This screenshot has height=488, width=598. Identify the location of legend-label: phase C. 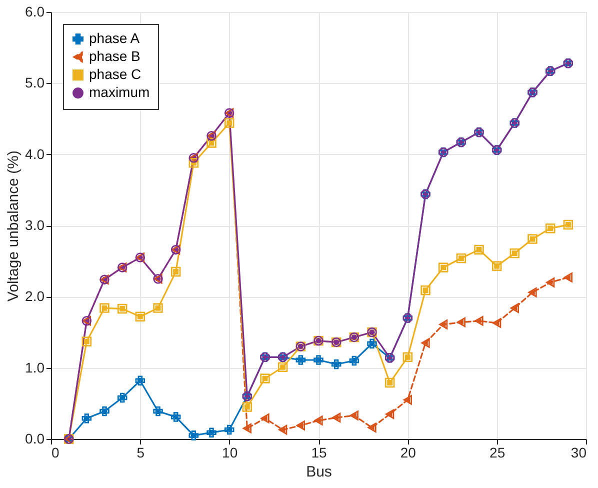
(115, 74).